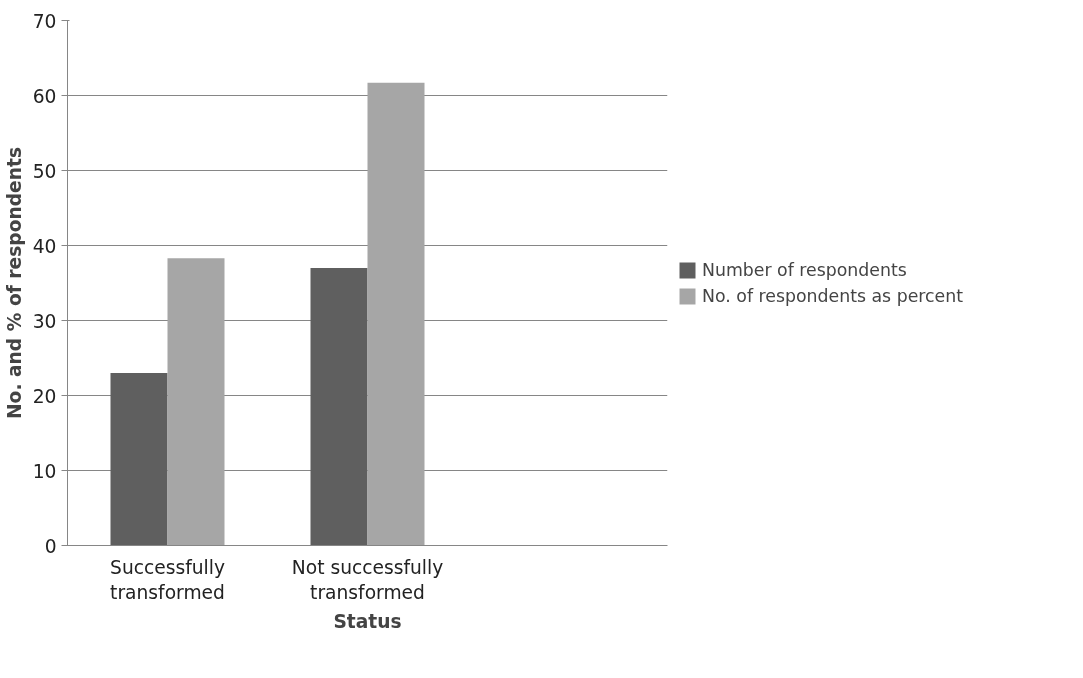 Image resolution: width=1083 pixels, height=678 pixels. Describe the element at coordinates (367, 579) in the screenshot. I see `x-tick-label: Not successfully transformed` at that location.